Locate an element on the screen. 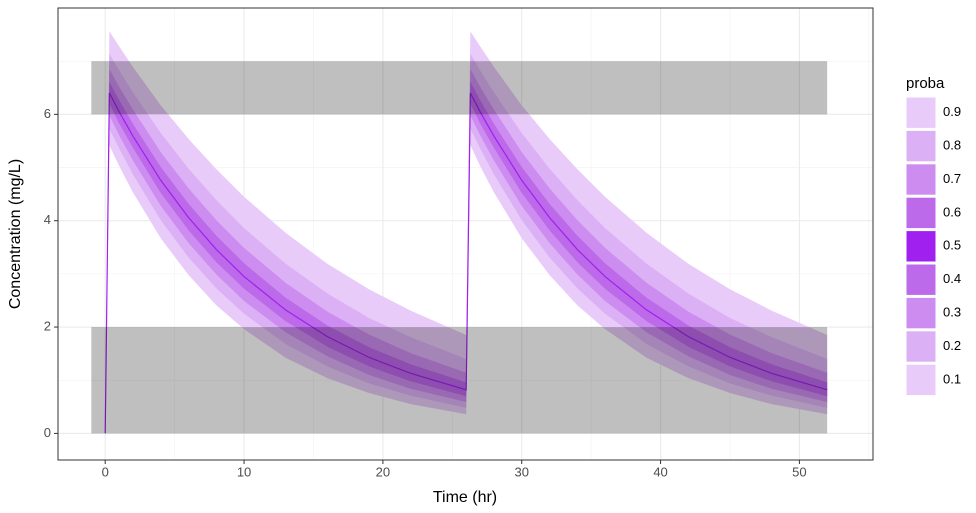 This screenshot has height=513, width=976. y-tick-label: 4 is located at coordinates (47, 219).